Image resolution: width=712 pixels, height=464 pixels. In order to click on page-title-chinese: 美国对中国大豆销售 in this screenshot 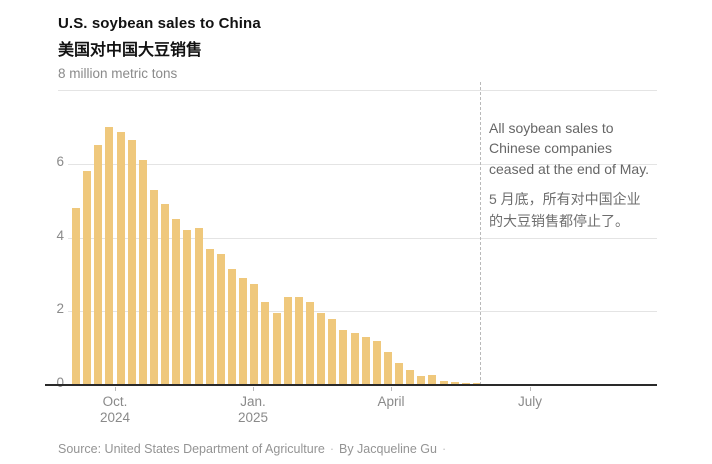, I will do `click(130, 50)`.